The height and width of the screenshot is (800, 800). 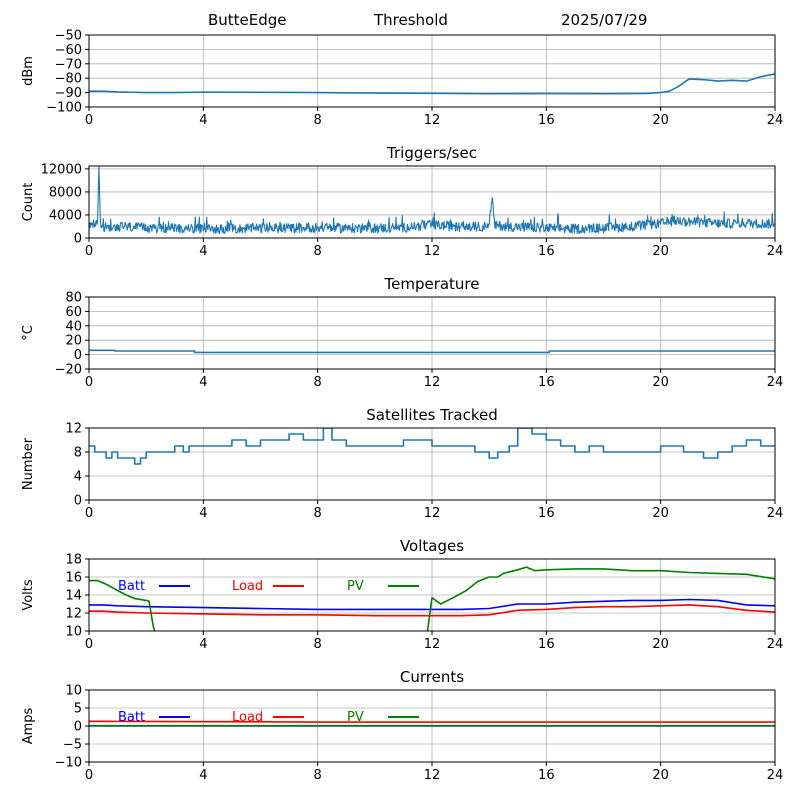 I want to click on y-tick-label: 4, so click(x=78, y=477).